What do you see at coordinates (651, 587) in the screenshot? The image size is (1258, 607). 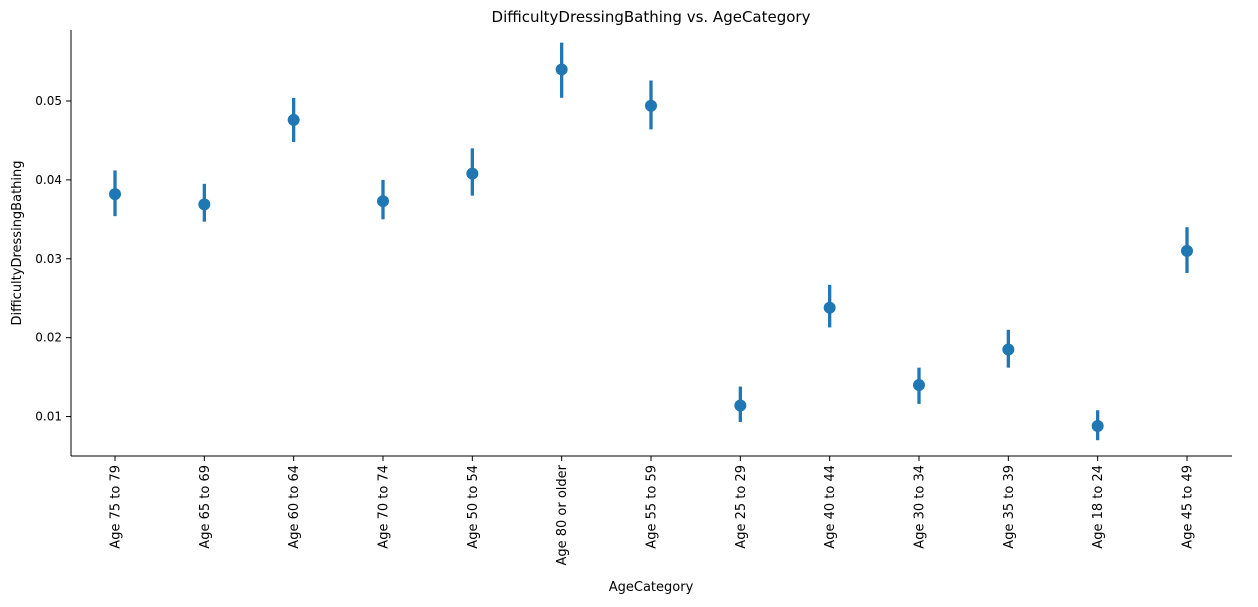 I see `x-axis-label: AgeCategory` at bounding box center [651, 587].